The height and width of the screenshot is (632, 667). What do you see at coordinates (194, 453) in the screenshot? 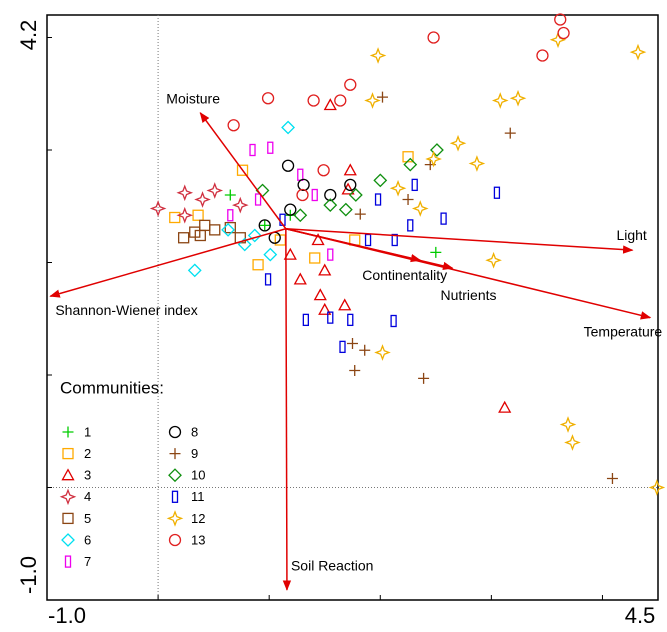
I see `legend-label: 9` at bounding box center [194, 453].